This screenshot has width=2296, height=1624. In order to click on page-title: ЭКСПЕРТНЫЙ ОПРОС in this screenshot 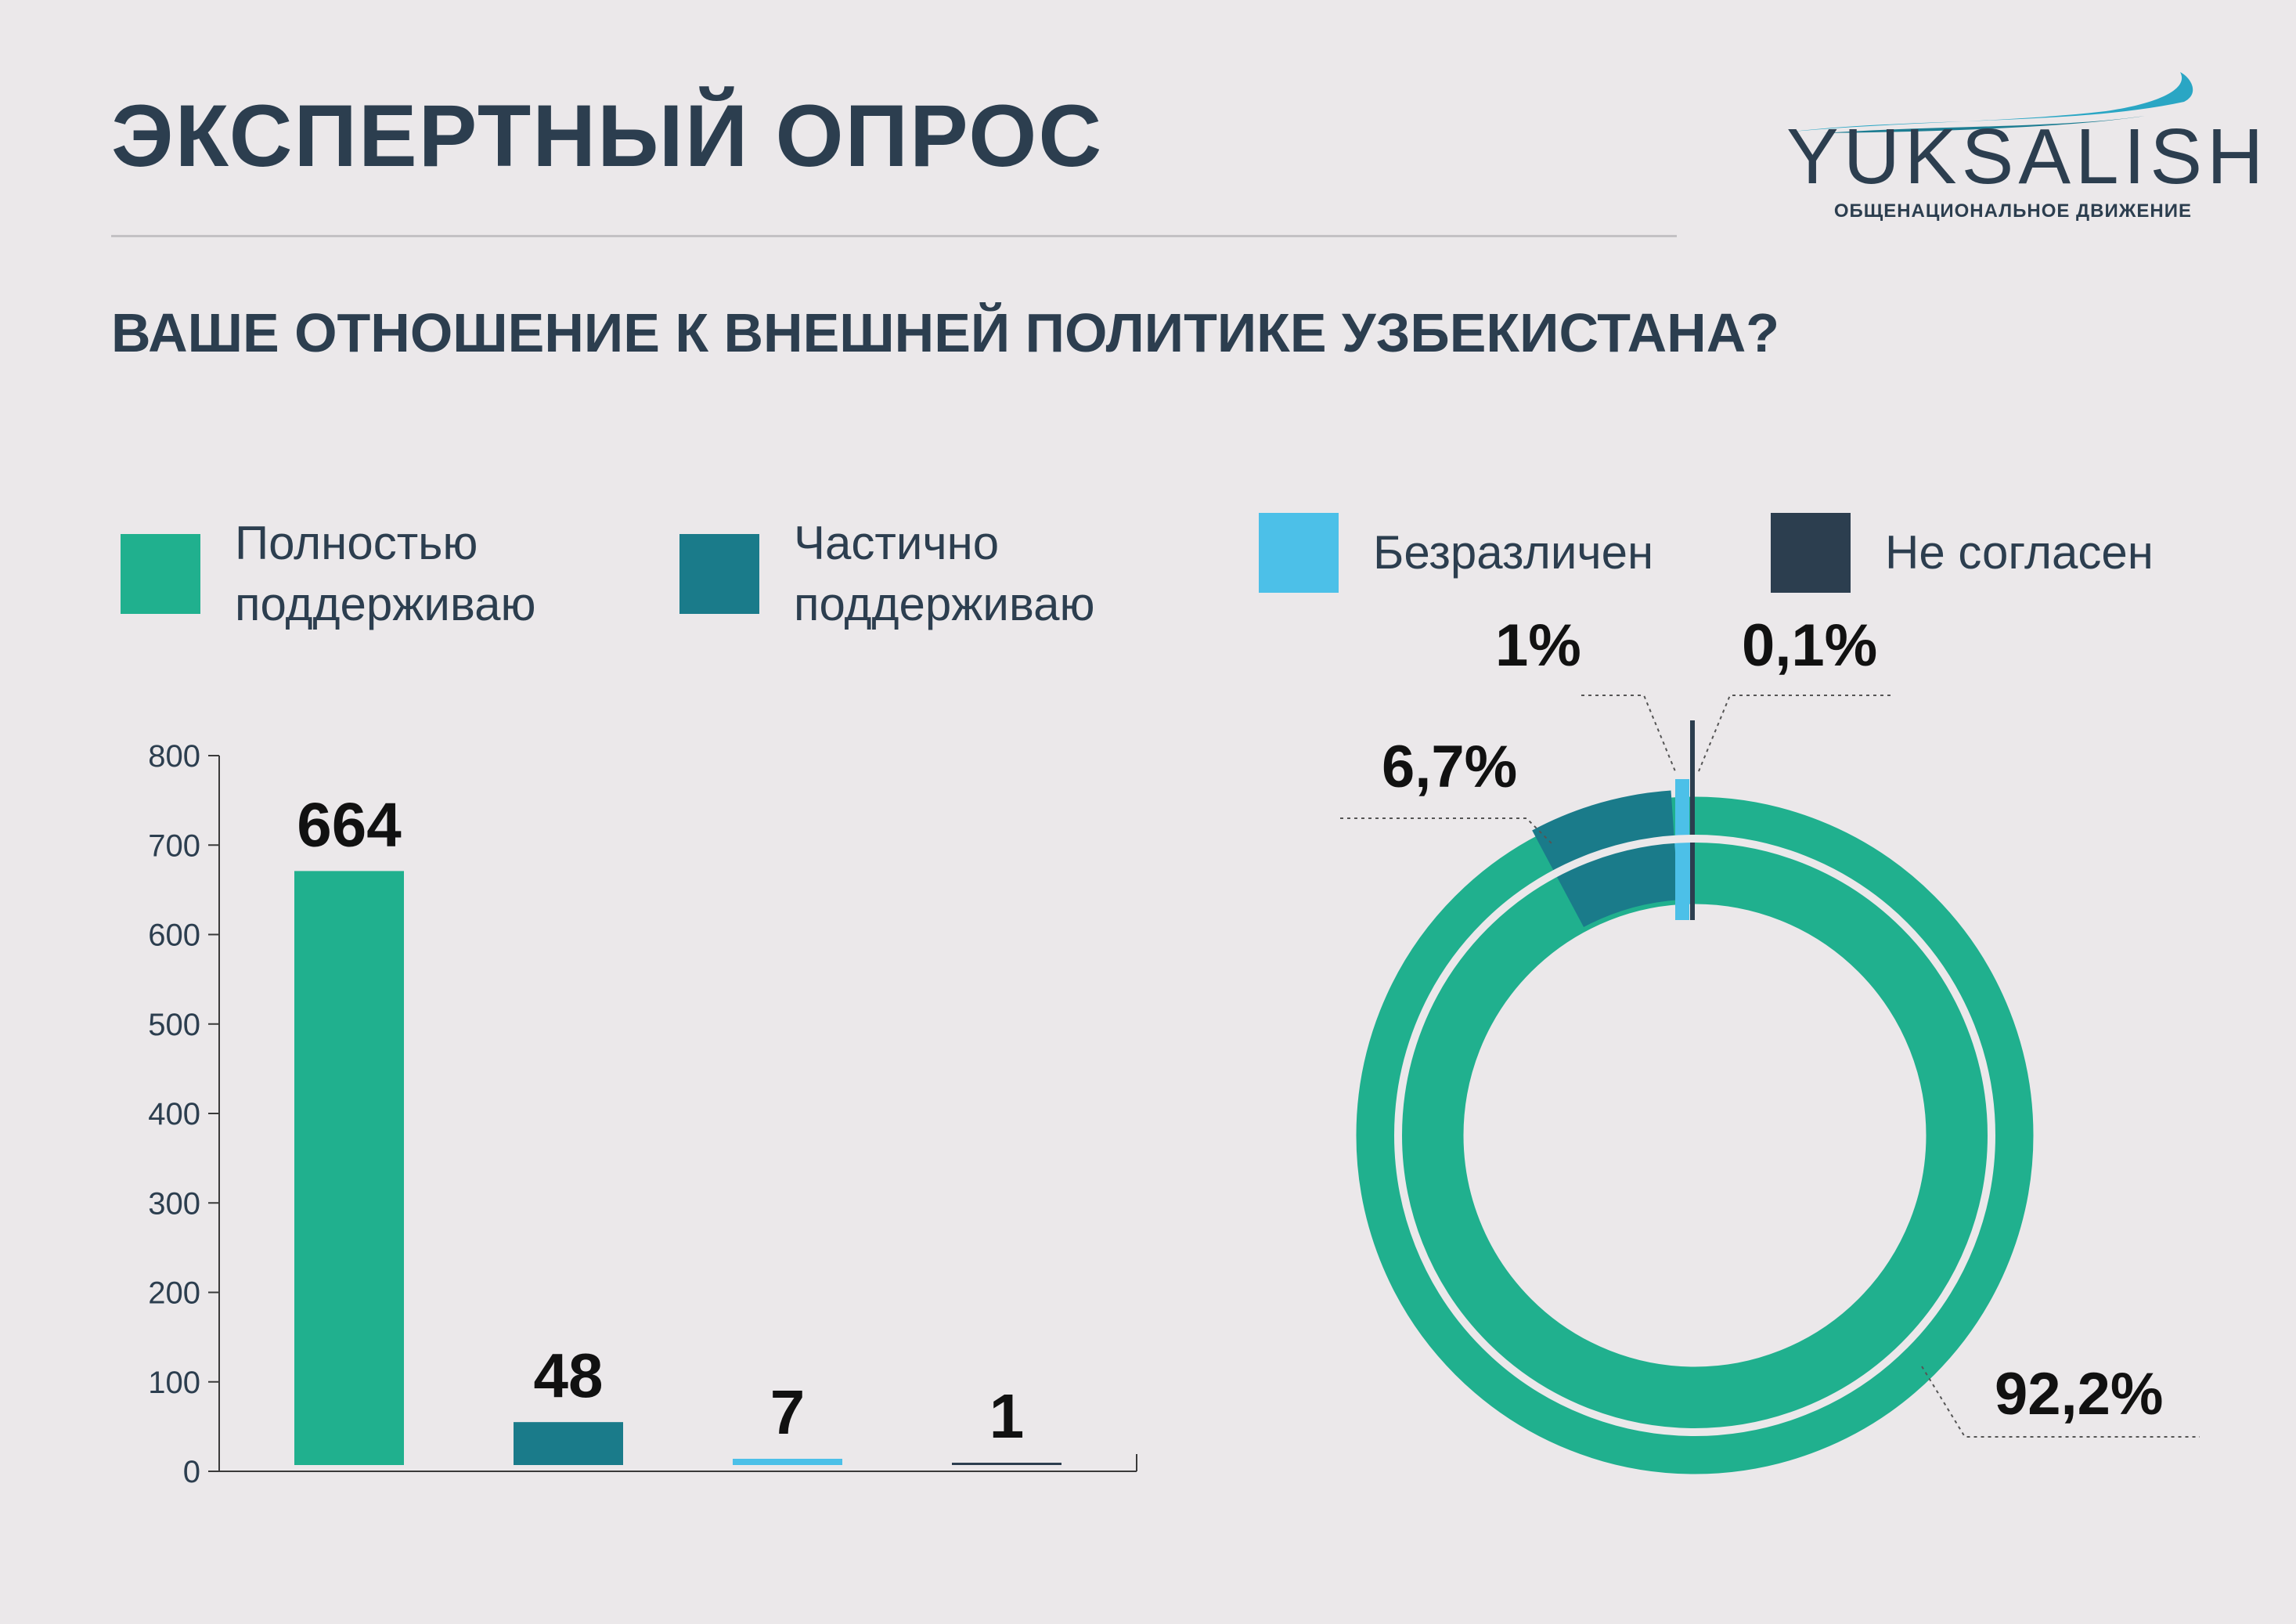, I will do `click(607, 136)`.